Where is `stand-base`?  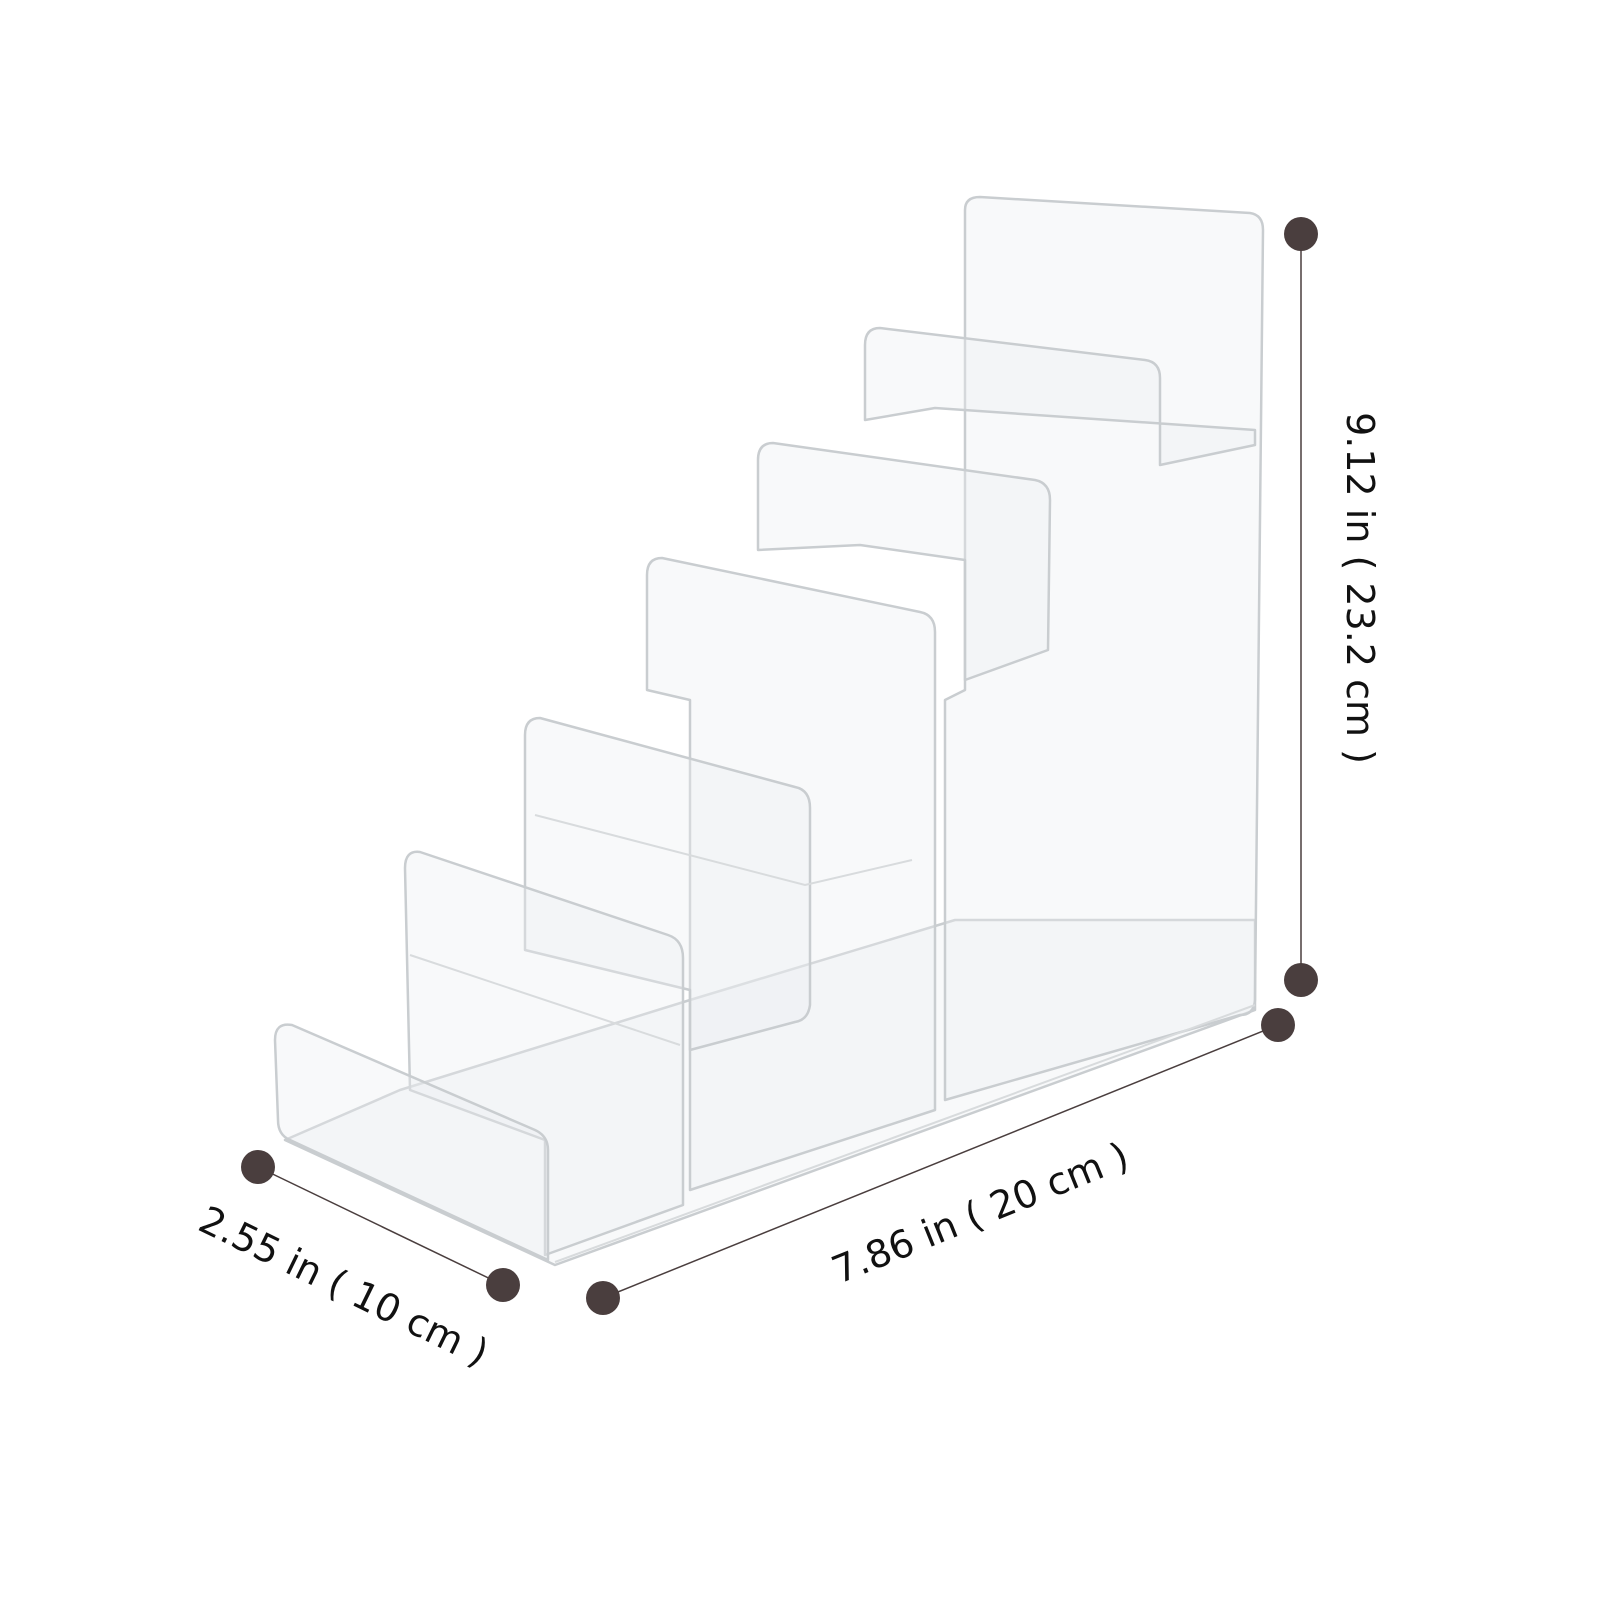 stand-base is located at coordinates (770, 1092).